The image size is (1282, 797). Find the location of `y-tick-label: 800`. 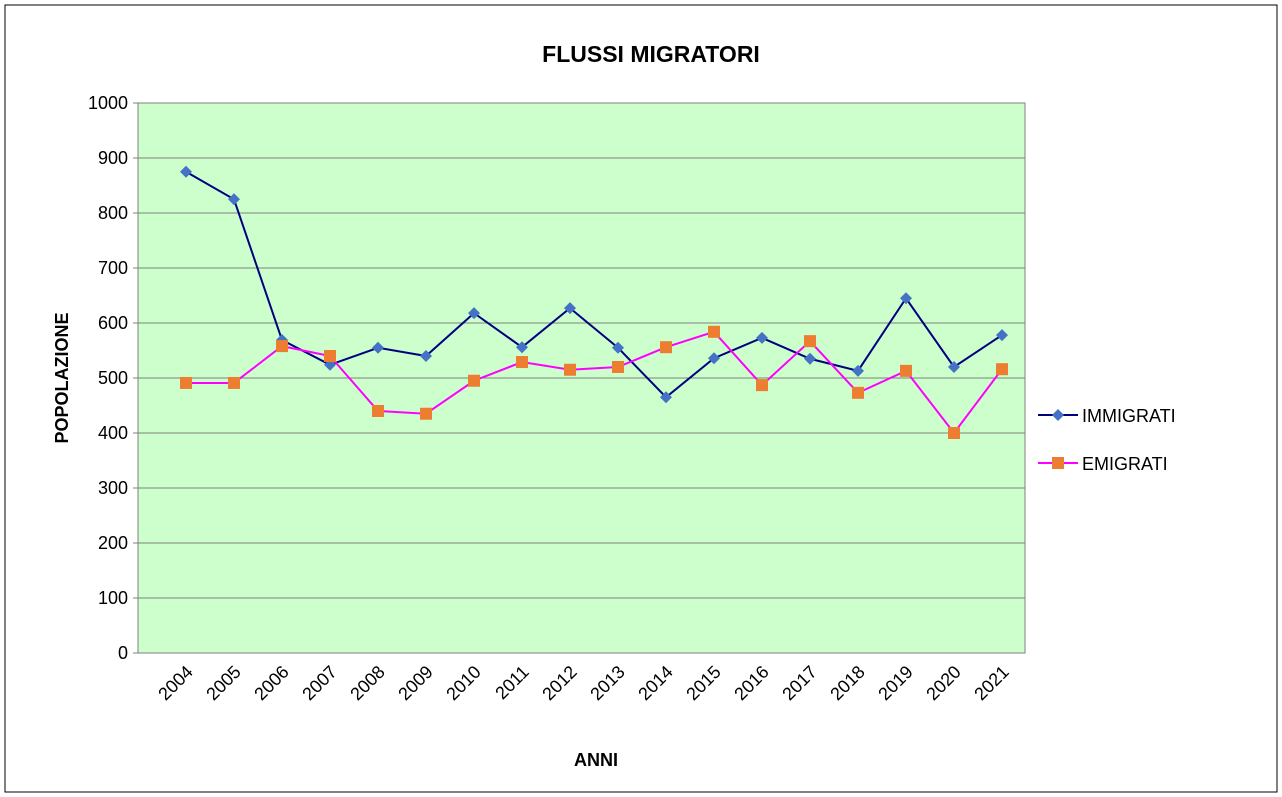

y-tick-label: 800 is located at coordinates (113, 213).